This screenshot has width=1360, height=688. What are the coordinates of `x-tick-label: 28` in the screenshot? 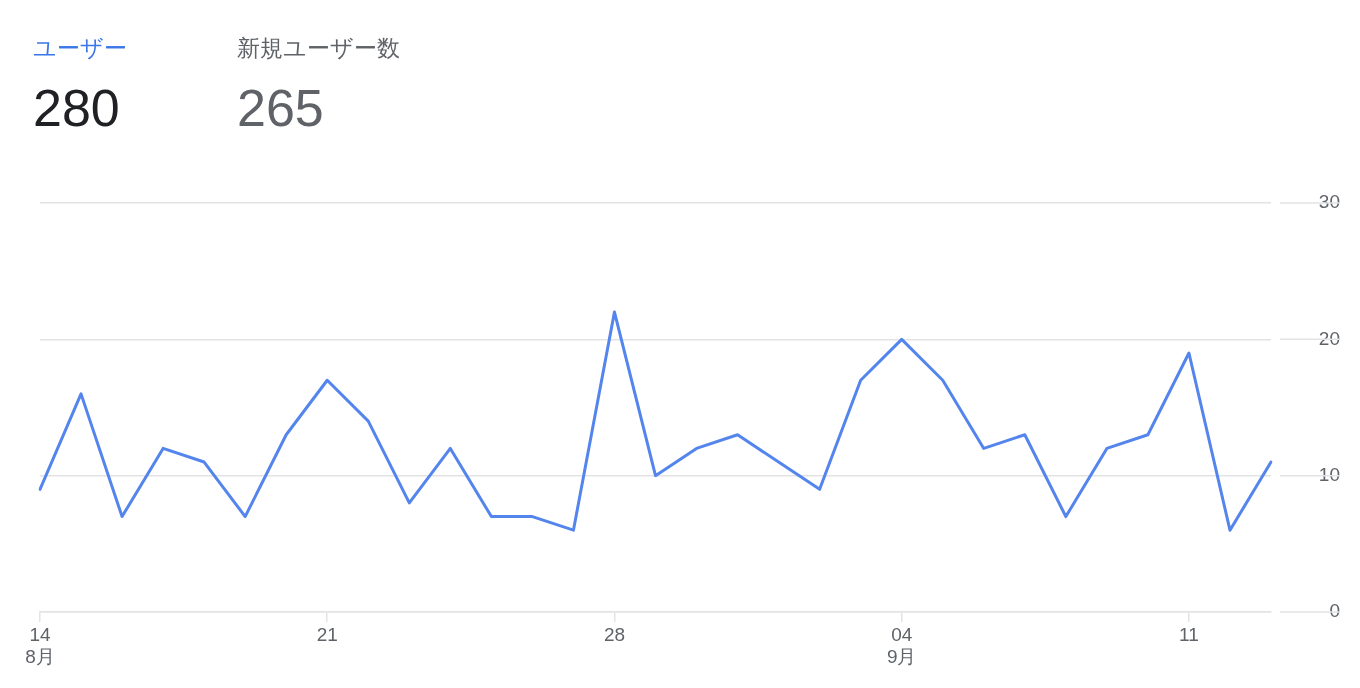 It's located at (614, 634).